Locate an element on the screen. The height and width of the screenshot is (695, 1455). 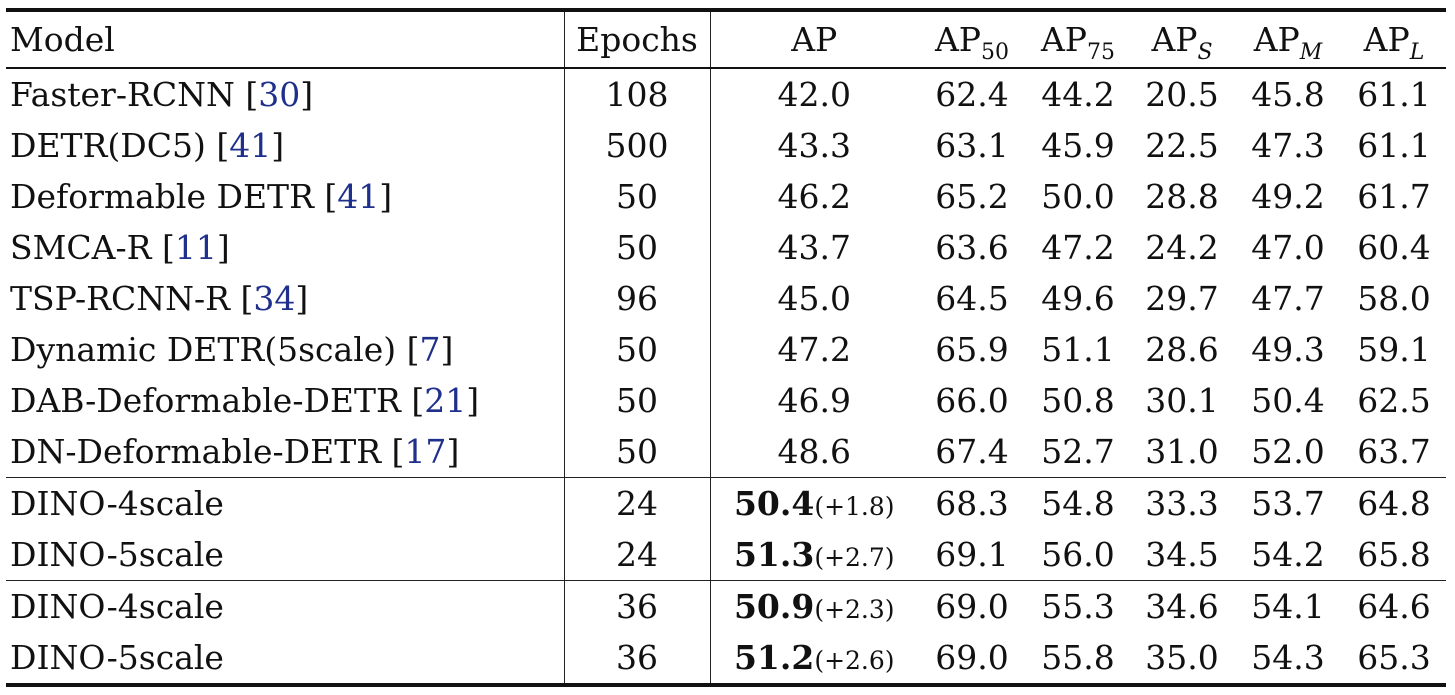
citation-link: 21 is located at coordinates (445, 400).